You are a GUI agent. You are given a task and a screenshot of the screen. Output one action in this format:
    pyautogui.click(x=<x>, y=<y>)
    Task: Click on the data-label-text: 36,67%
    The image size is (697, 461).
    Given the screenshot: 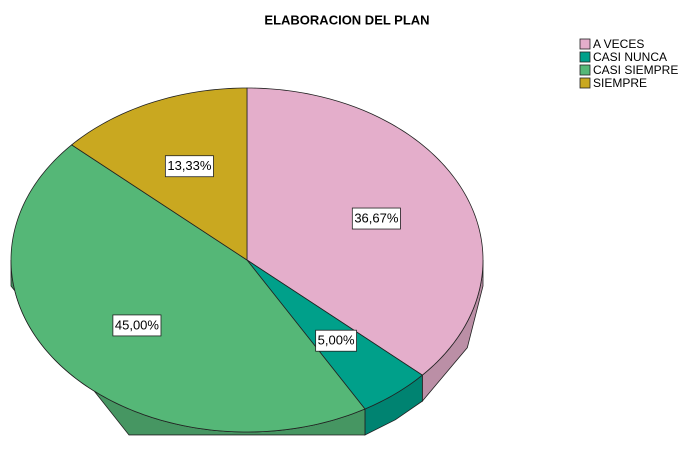 What is the action you would take?
    pyautogui.click(x=376, y=217)
    